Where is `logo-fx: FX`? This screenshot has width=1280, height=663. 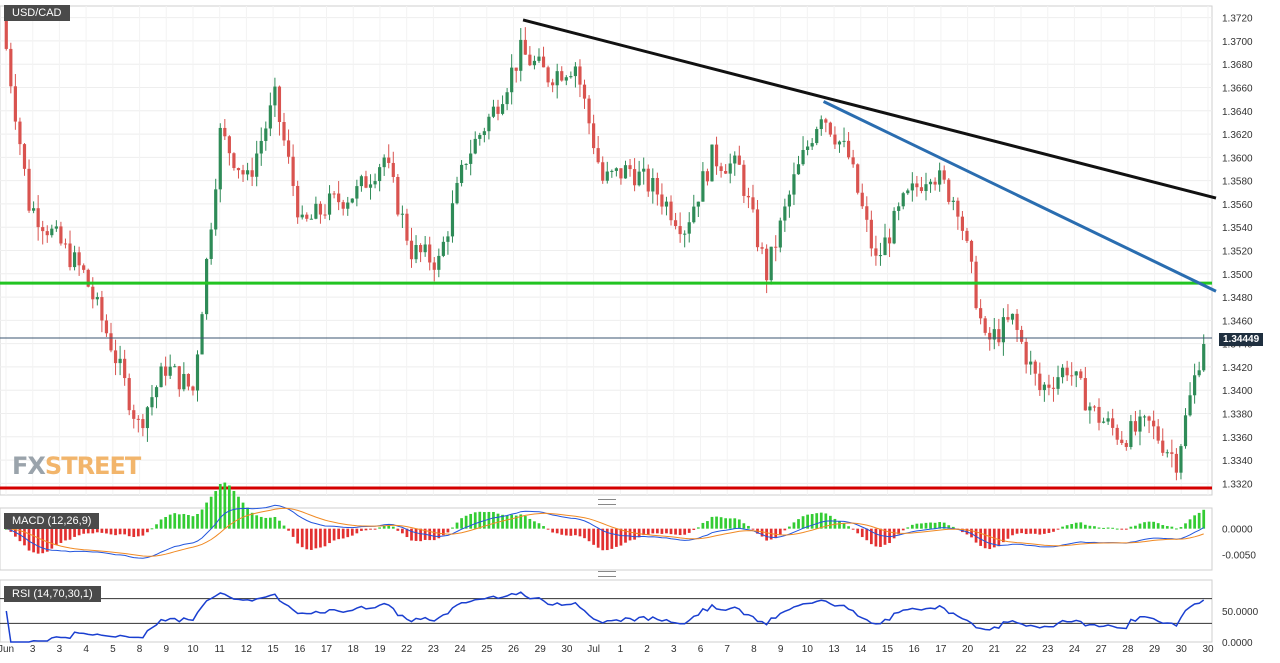 logo-fx: FX is located at coordinates (29, 466).